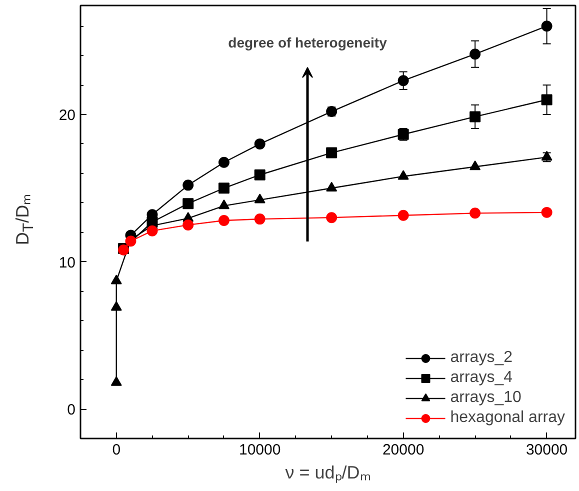 The image size is (579, 491). What do you see at coordinates (328, 473) in the screenshot?
I see `x-axis-title: ν = udₚ/Dₘ` at bounding box center [328, 473].